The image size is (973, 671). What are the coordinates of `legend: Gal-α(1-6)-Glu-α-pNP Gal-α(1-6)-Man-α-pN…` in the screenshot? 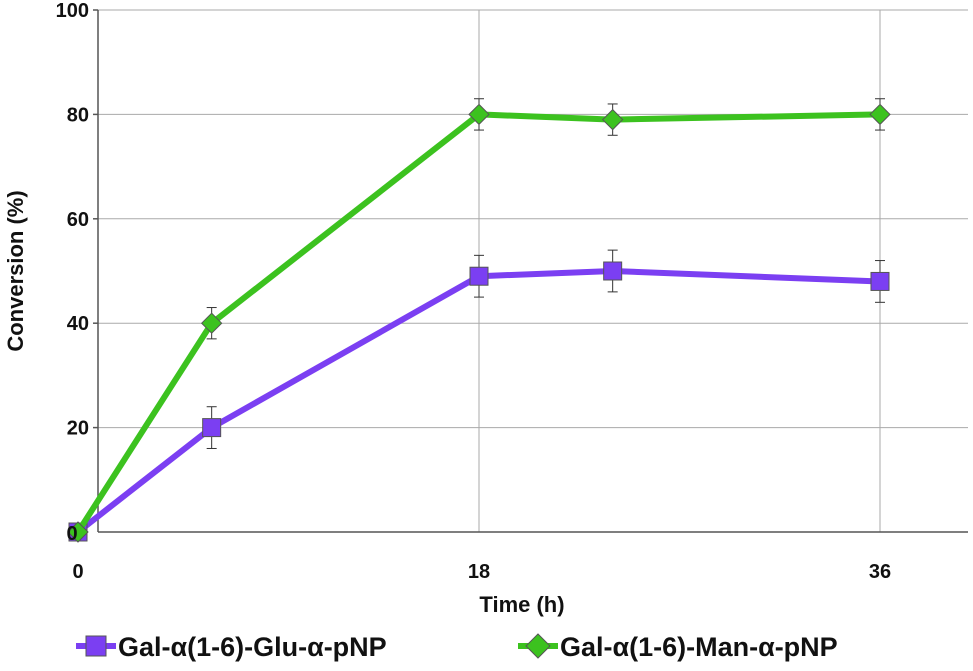 It's located at (457, 647).